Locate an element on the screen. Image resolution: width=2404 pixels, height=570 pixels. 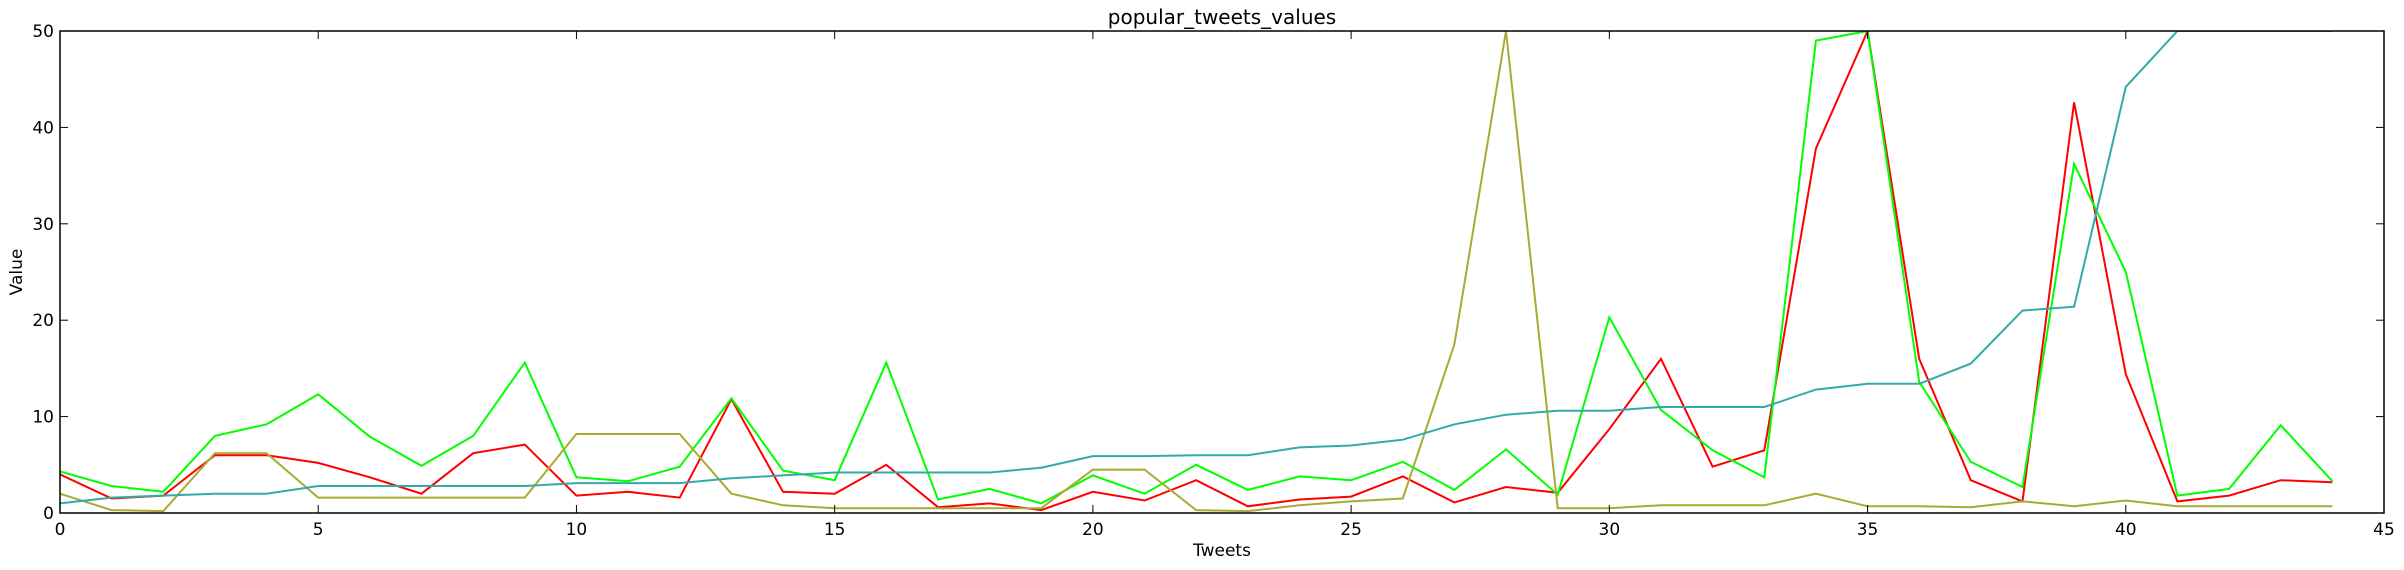
x-tick-label: 35 is located at coordinates (1868, 530).